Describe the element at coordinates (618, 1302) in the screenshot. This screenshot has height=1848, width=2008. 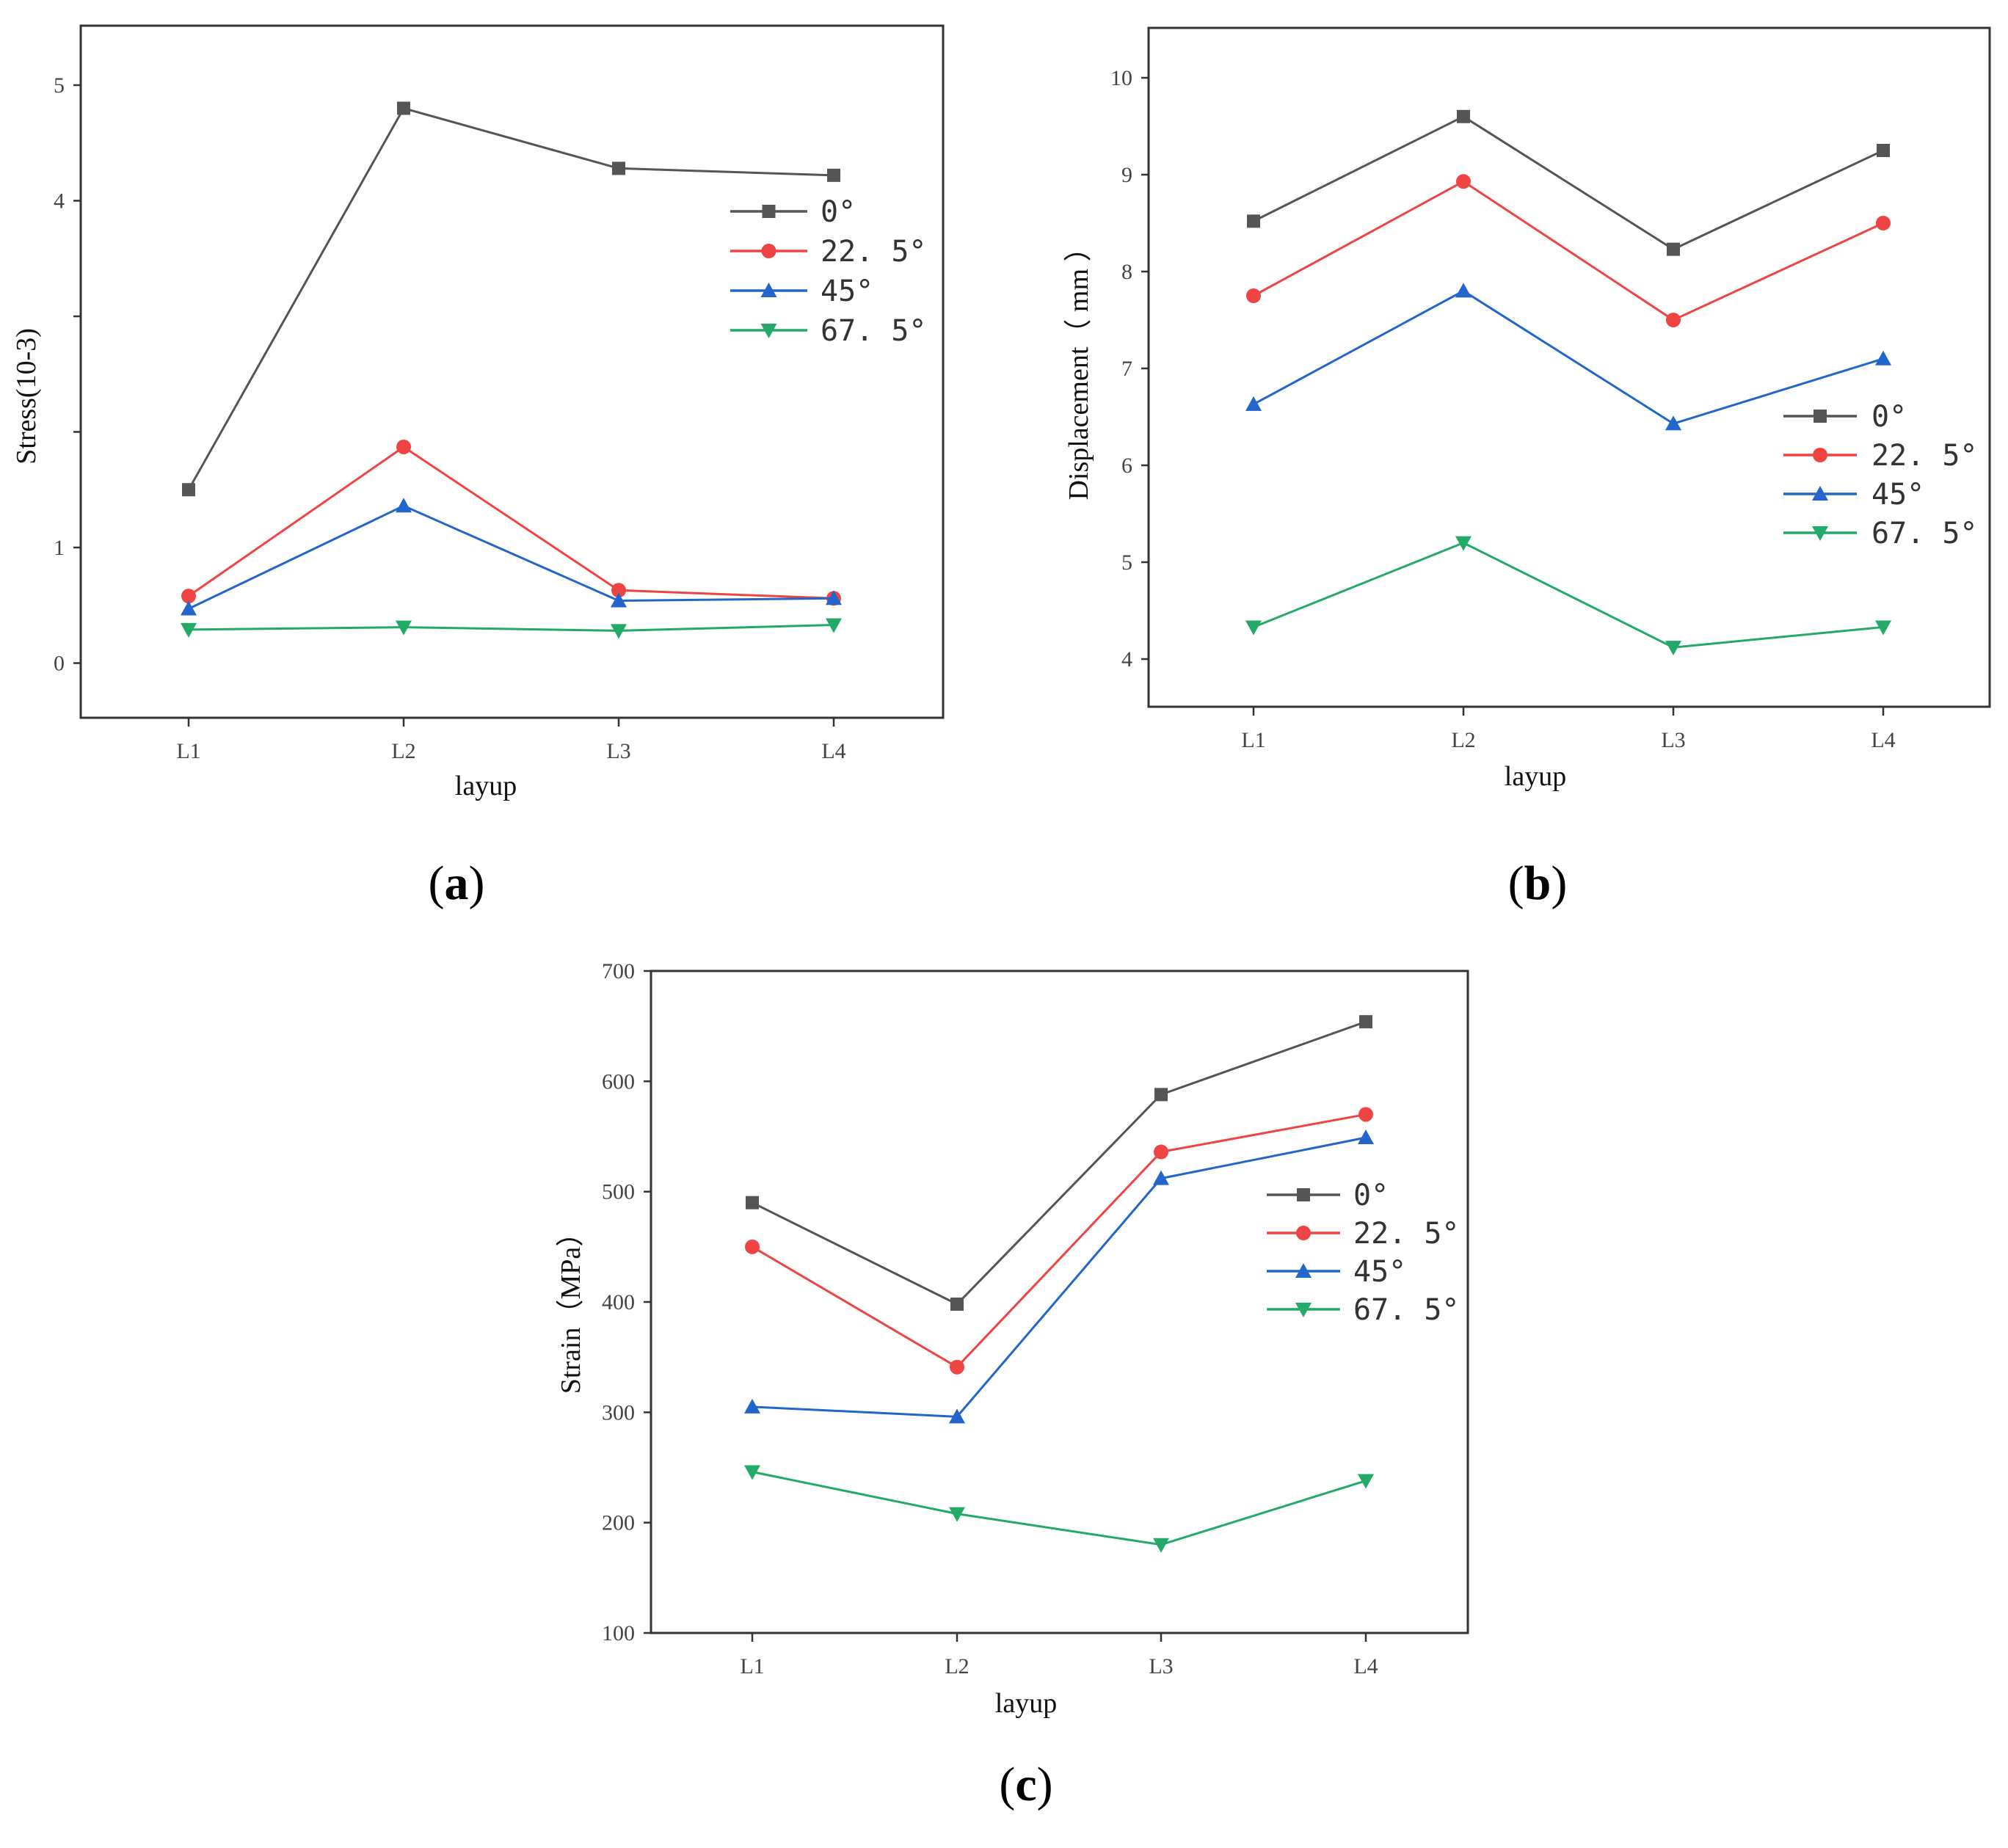
I see `y-tick-label: 400` at that location.